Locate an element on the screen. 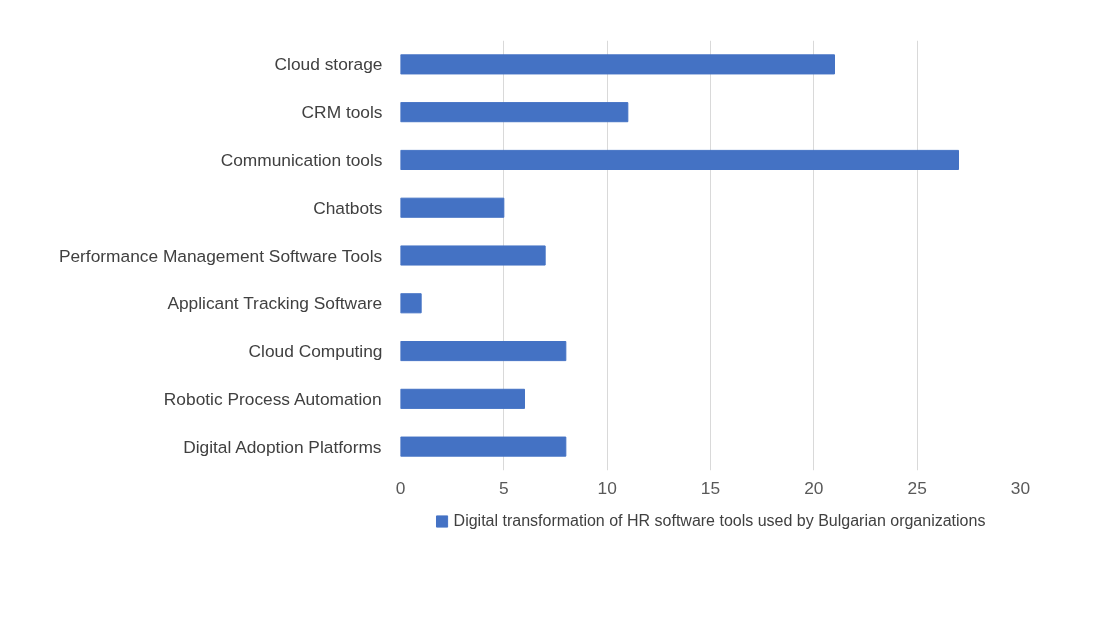  y-tick-label: Digital Adoption Platforms is located at coordinates (282, 446).